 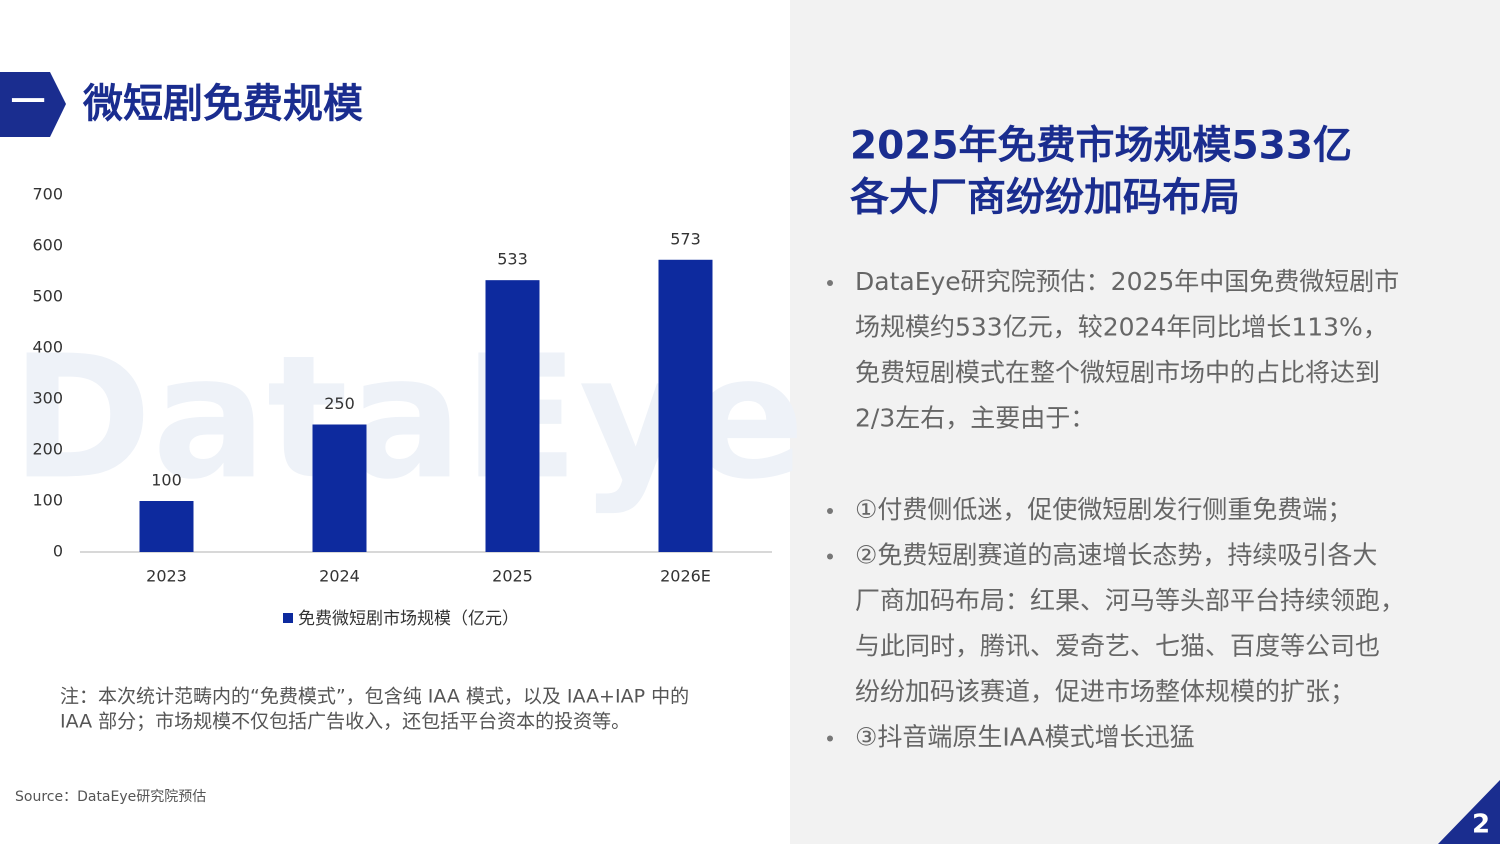 I want to click on bullet-line: ③抖音端原生IAA模式增长迅猛, so click(x=1025, y=737).